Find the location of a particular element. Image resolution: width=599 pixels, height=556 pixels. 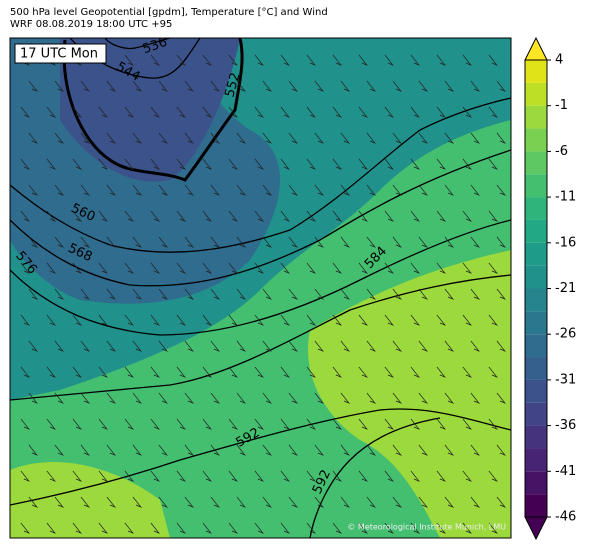

tick-label: -31 is located at coordinates (565, 379).